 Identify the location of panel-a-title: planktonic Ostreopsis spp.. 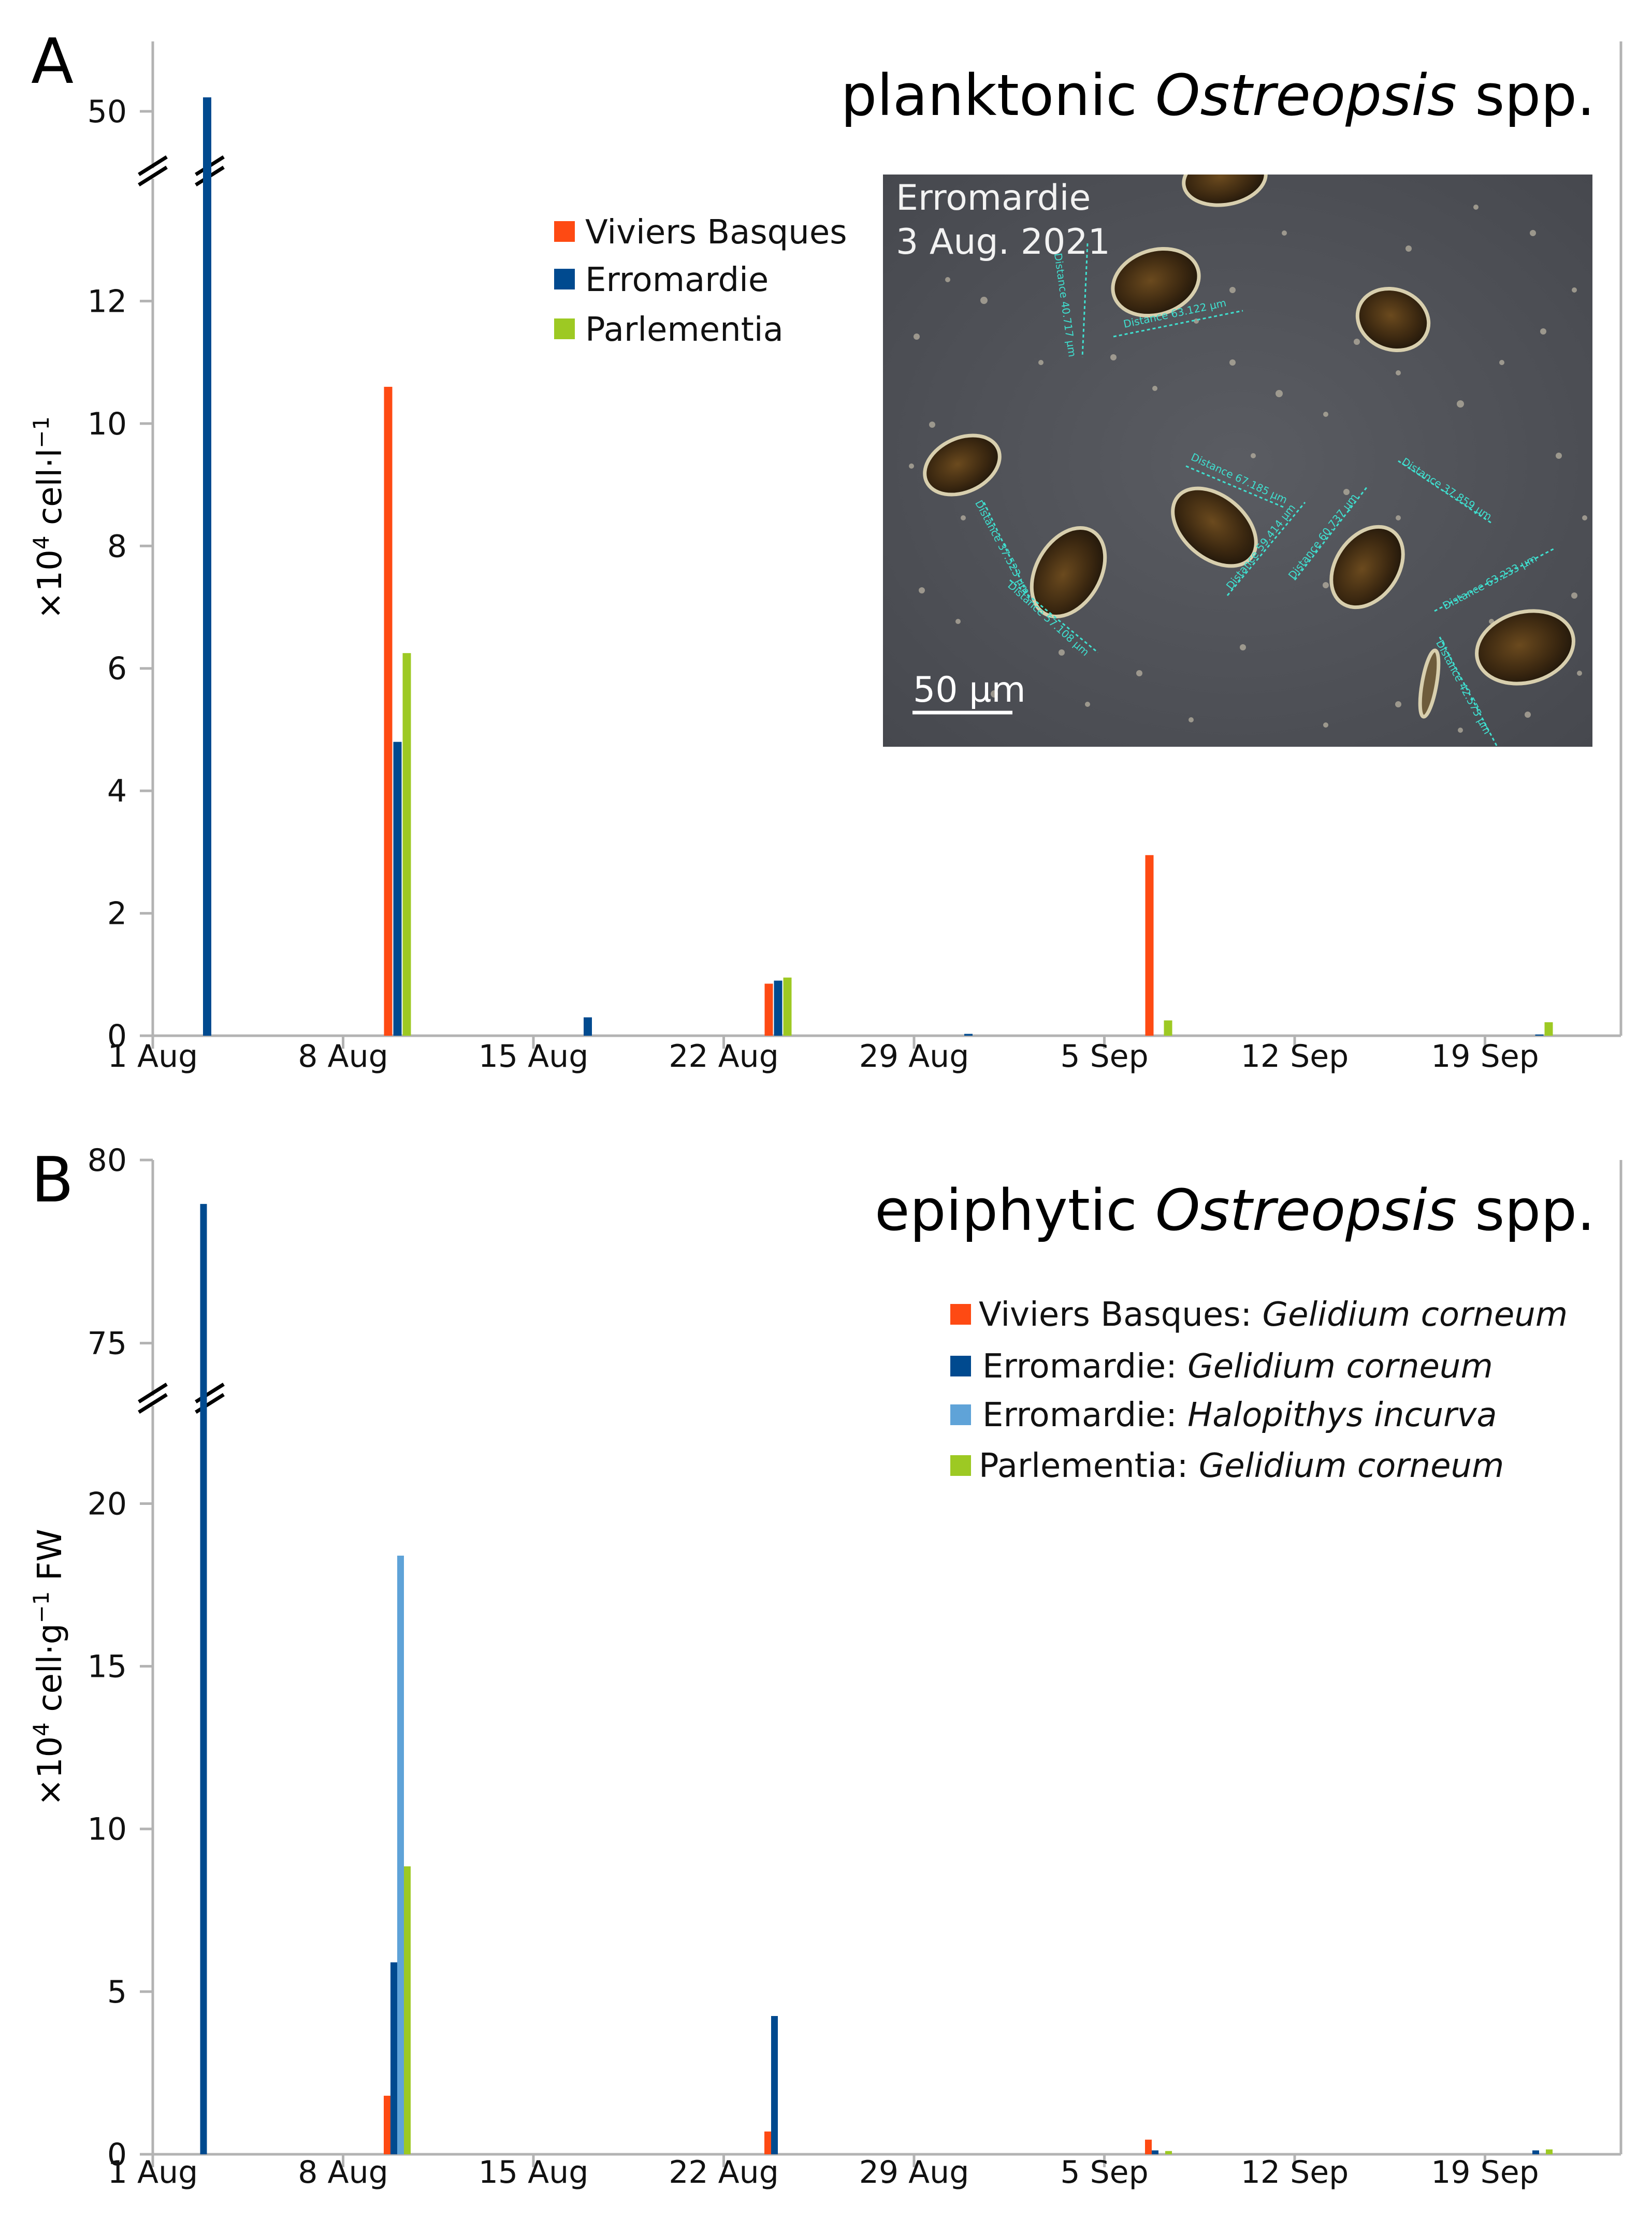
(1219, 95).